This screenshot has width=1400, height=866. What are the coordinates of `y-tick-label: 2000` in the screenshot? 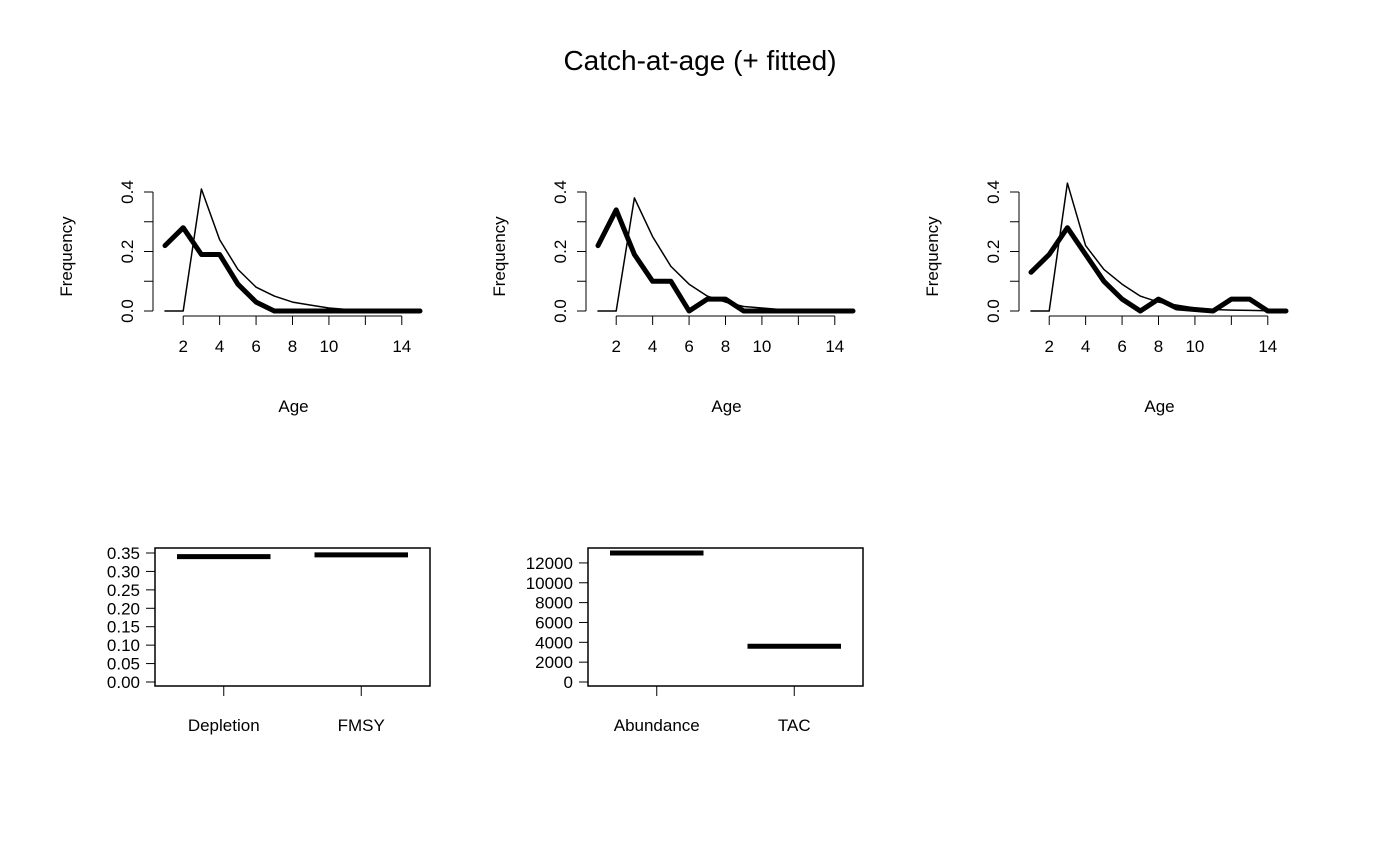 It's located at (554, 662).